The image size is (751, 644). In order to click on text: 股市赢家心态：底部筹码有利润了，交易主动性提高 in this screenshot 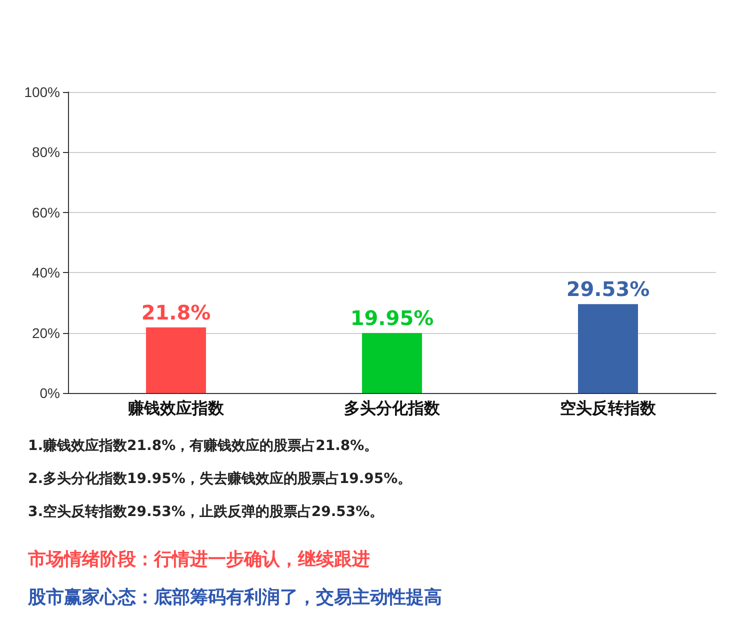, I will do `click(235, 598)`.